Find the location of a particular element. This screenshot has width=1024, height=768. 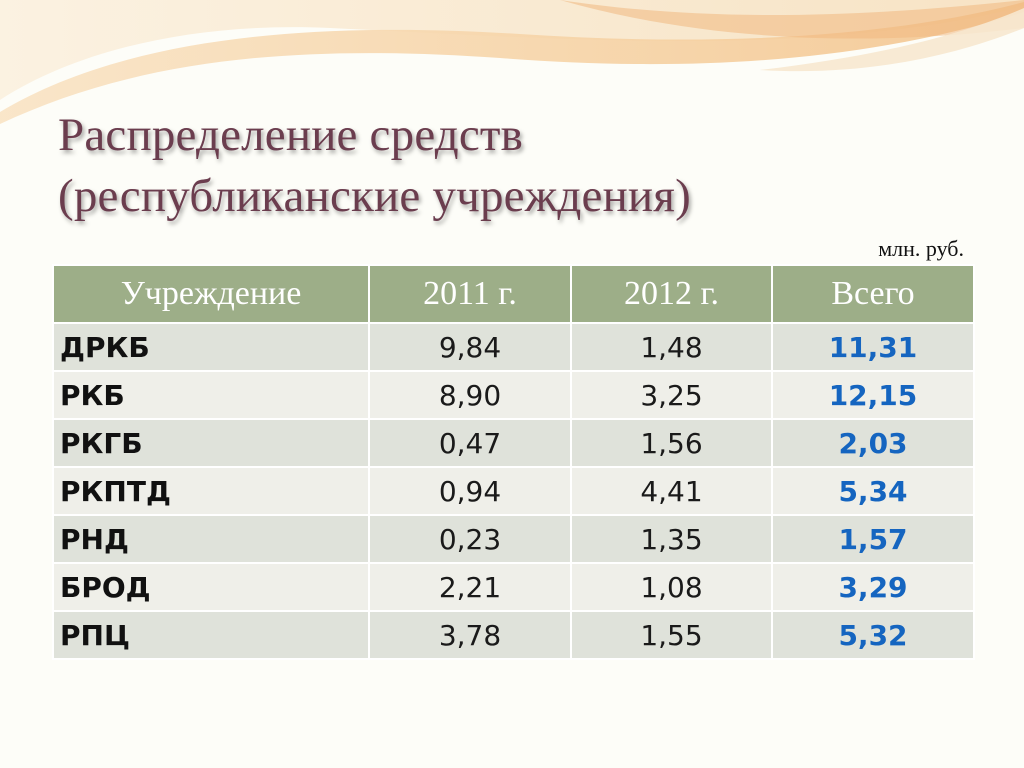

value-2012: 1,56 is located at coordinates (671, 443).